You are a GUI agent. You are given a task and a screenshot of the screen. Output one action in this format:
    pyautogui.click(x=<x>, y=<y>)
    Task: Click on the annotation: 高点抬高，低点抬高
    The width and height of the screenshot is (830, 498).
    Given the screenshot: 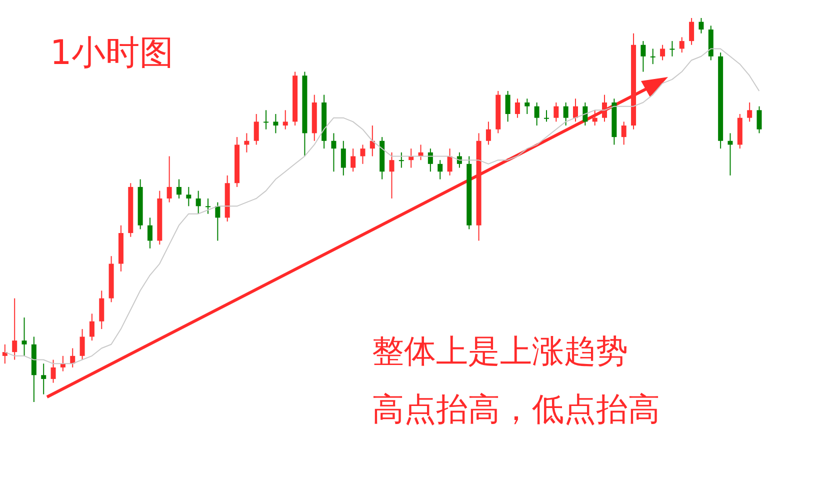 What is the action you would take?
    pyautogui.click(x=516, y=409)
    